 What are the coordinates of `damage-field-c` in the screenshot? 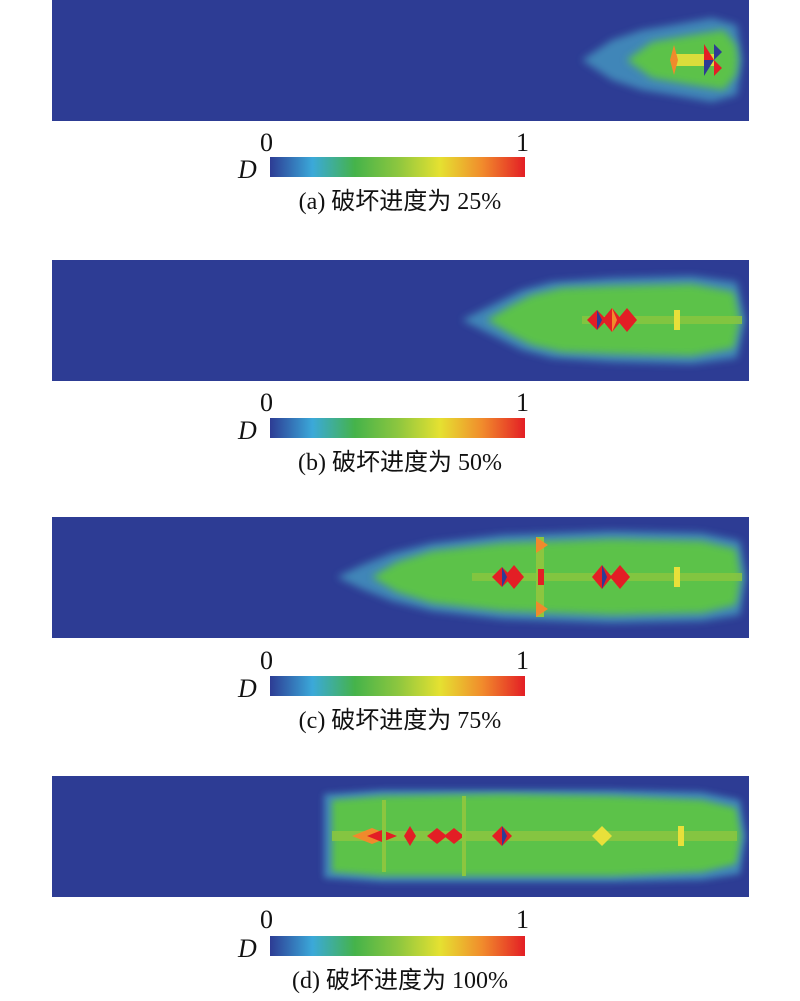 It's located at (400, 577).